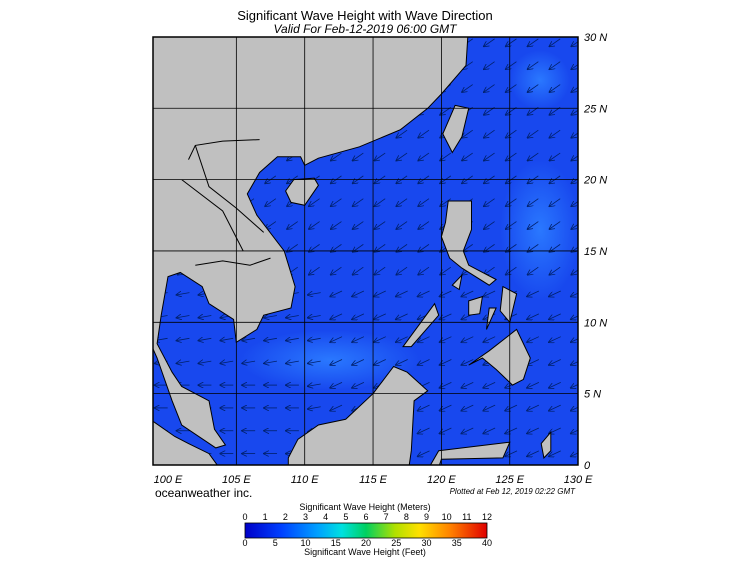 The width and height of the screenshot is (755, 565). What do you see at coordinates (457, 543) in the screenshot?
I see `feet-tick: 35` at bounding box center [457, 543].